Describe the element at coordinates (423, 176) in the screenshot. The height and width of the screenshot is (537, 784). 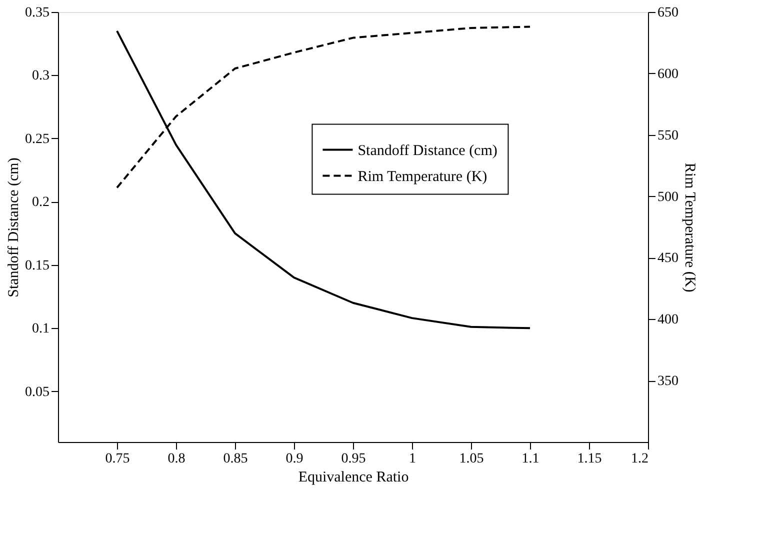
I see `legend-label: Rim Temperature (K)` at that location.